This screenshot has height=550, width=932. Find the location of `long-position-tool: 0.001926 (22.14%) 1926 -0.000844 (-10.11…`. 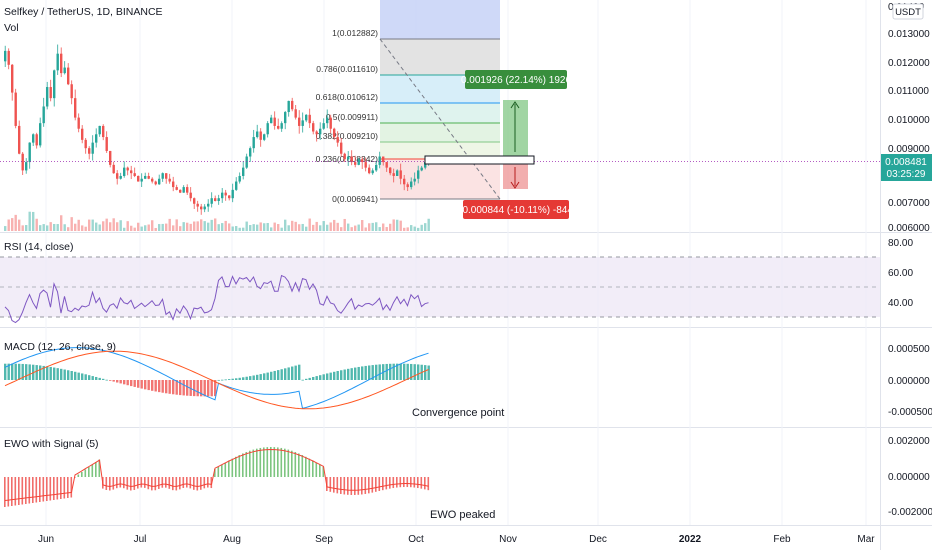

long-position-tool: 0.001926 (22.14%) 1926 -0.000844 (-10.11… is located at coordinates (498, 144).